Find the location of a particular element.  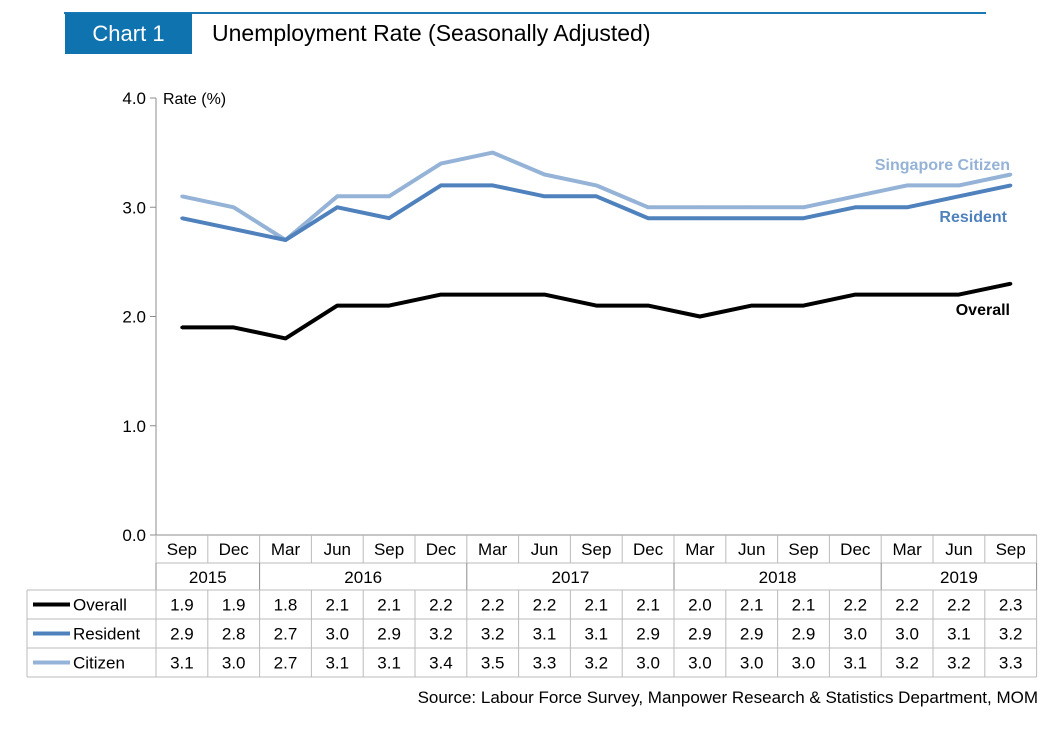

y-tick-label: 4.0 is located at coordinates (134, 98).